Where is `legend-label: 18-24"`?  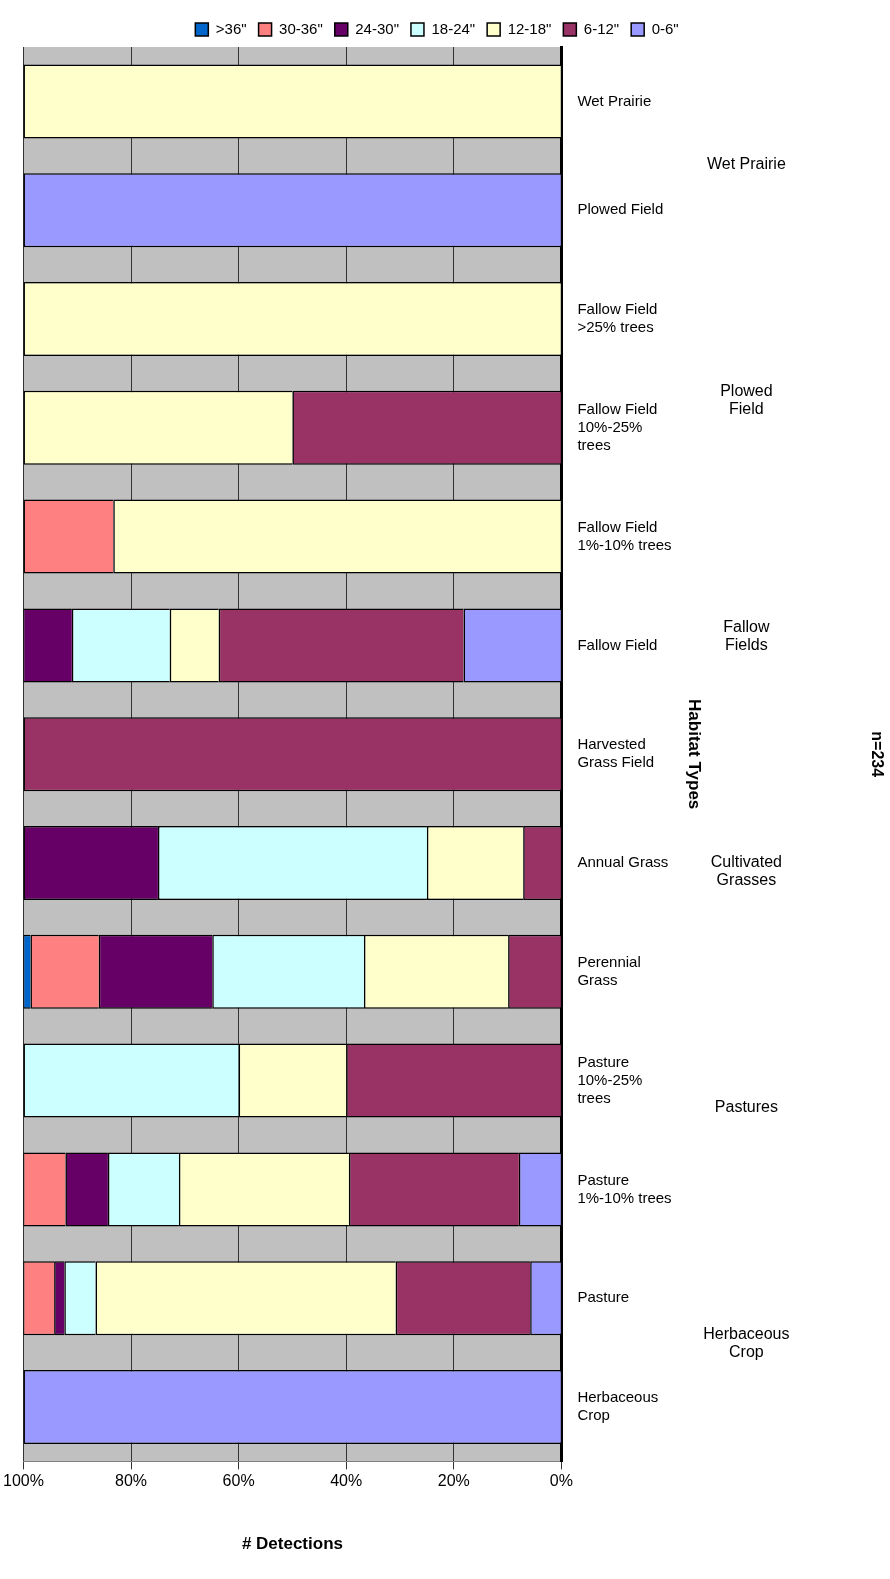 legend-label: 18-24" is located at coordinates (453, 28).